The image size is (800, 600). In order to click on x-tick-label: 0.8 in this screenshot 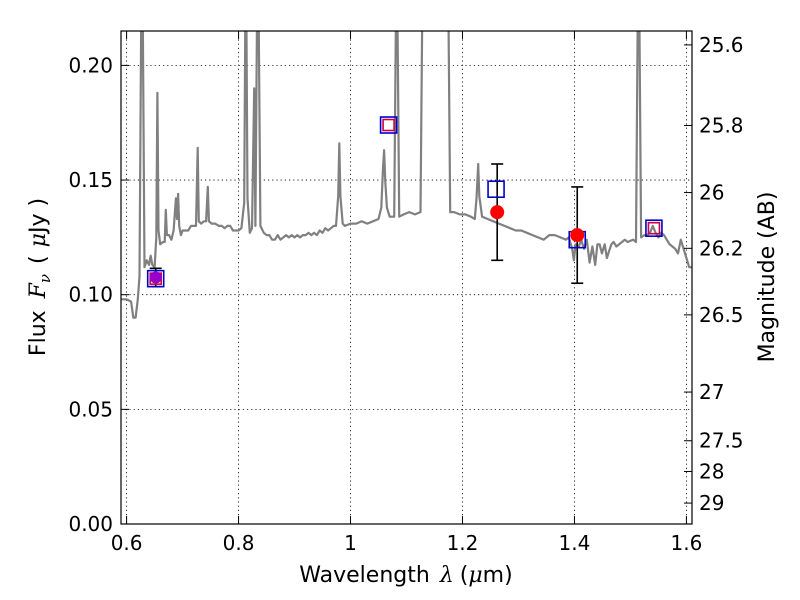, I will do `click(239, 543)`.